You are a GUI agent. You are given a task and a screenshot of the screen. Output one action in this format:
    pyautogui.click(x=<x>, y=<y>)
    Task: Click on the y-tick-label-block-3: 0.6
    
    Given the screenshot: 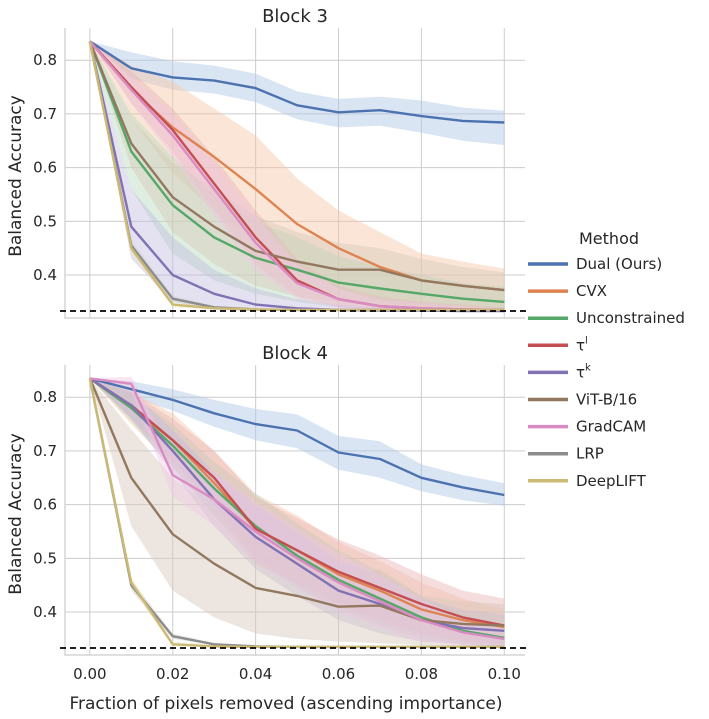 What is the action you would take?
    pyautogui.click(x=45, y=168)
    